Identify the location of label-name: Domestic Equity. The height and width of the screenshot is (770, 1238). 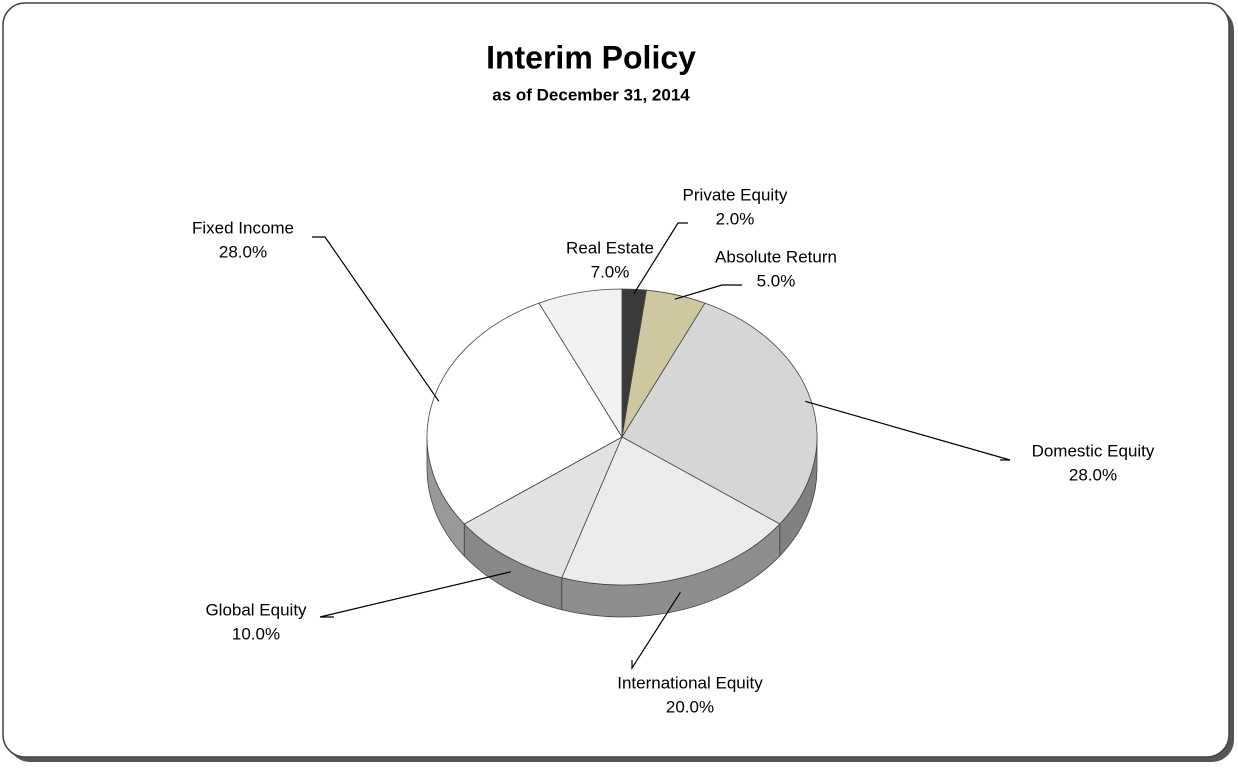
(1093, 450).